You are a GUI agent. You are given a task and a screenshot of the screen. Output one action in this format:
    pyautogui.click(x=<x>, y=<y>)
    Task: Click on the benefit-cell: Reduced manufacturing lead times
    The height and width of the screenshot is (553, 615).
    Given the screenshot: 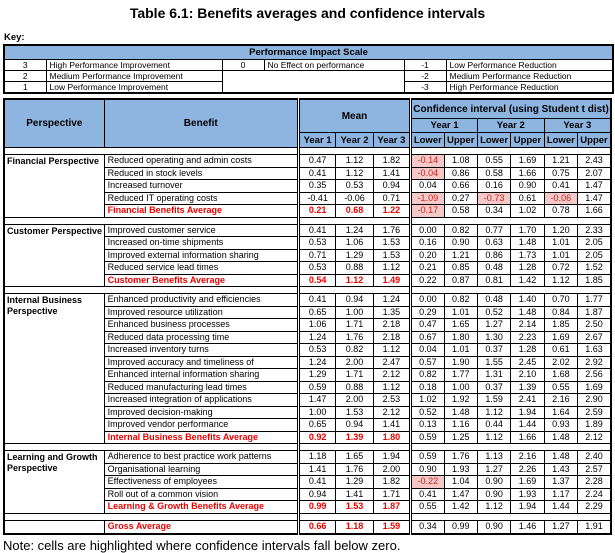 What is the action you would take?
    pyautogui.click(x=201, y=387)
    